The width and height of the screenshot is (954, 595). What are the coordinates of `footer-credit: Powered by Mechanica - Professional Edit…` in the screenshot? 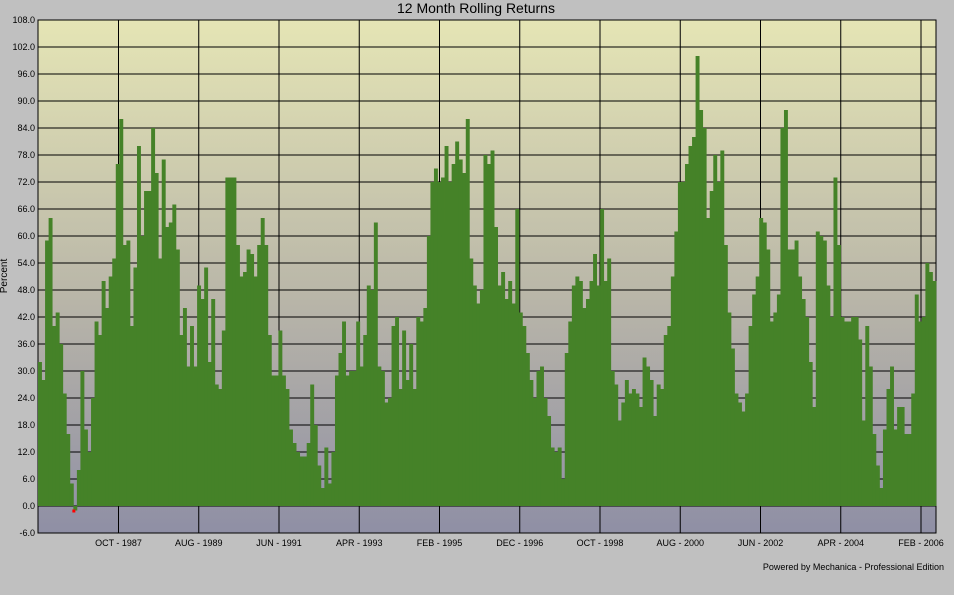 It's located at (853, 567).